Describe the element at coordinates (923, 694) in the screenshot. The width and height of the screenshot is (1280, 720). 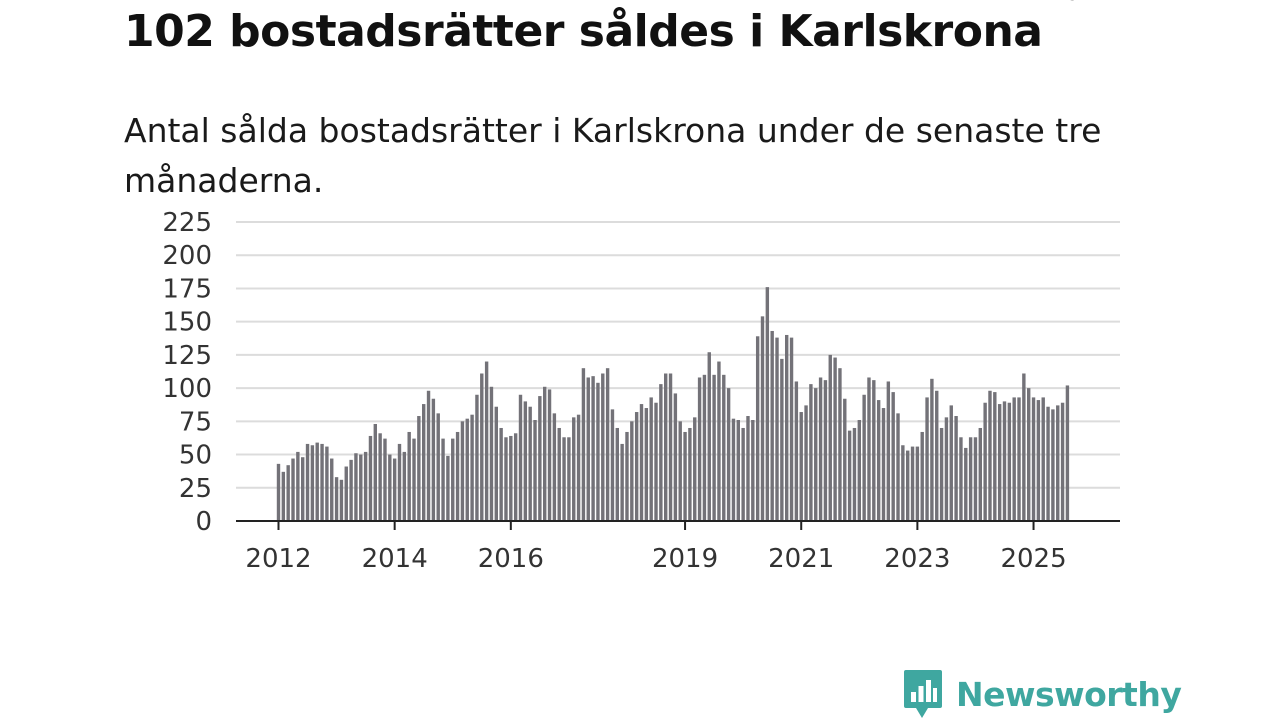
I see `newsworthy-bar-chart-icon` at that location.